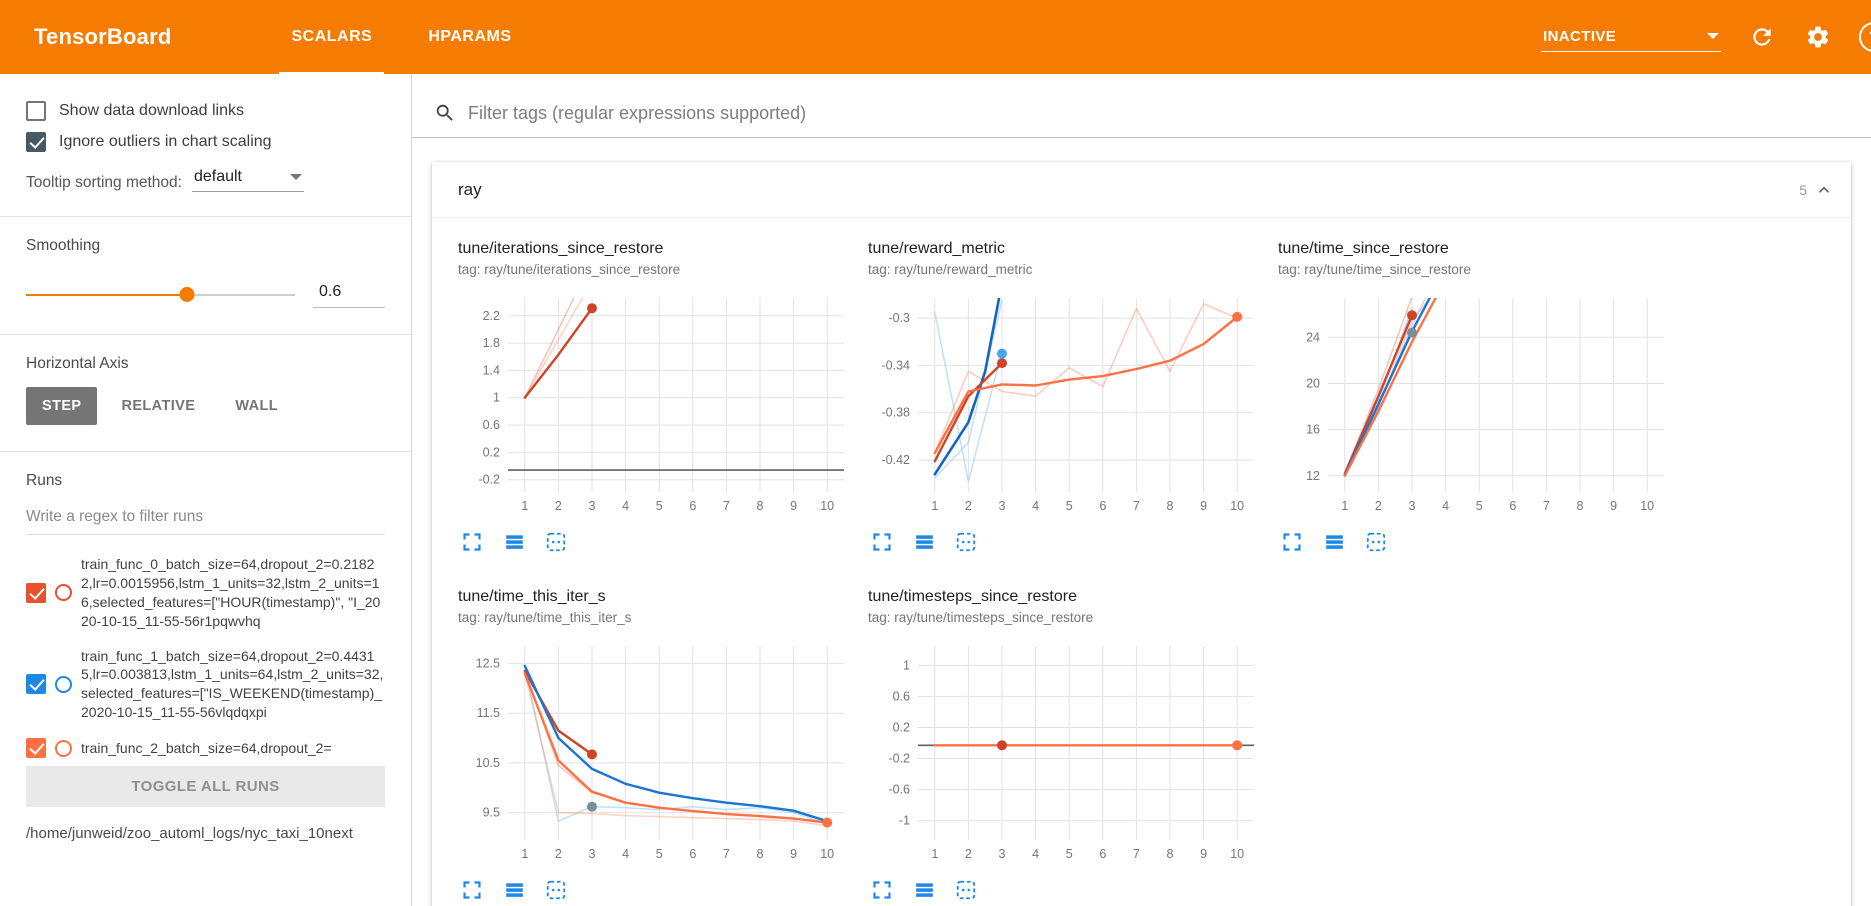 The width and height of the screenshot is (1871, 906). Describe the element at coordinates (1824, 190) in the screenshot. I see `chevron-up-icon` at that location.